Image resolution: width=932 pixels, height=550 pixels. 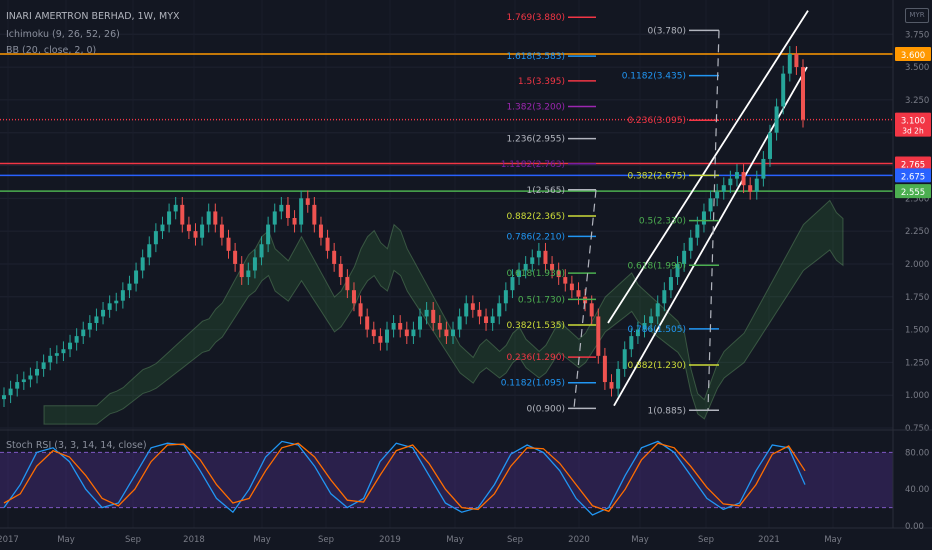 I want to click on x-tick-label: 2018, so click(x=194, y=540).